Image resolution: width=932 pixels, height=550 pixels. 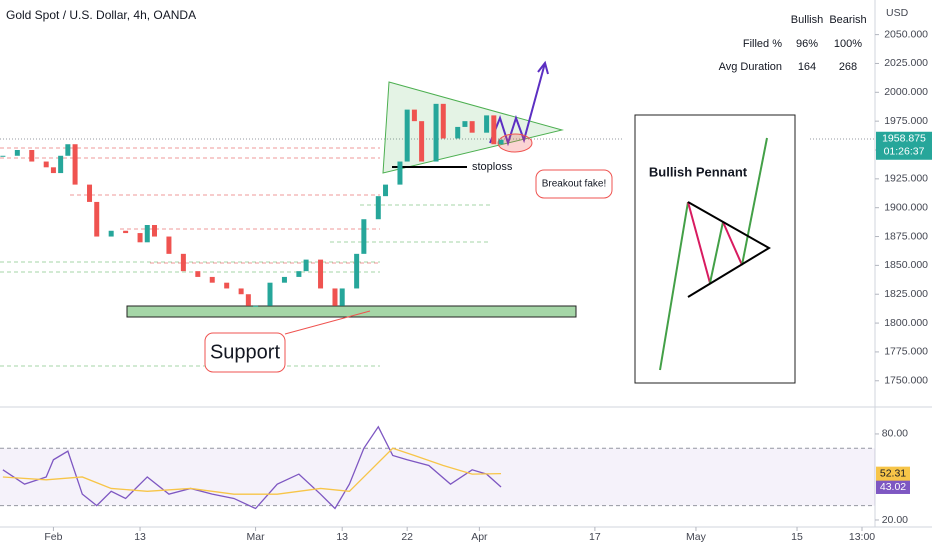 What do you see at coordinates (906, 34) in the screenshot?
I see `y-tick-label: 2050.000` at bounding box center [906, 34].